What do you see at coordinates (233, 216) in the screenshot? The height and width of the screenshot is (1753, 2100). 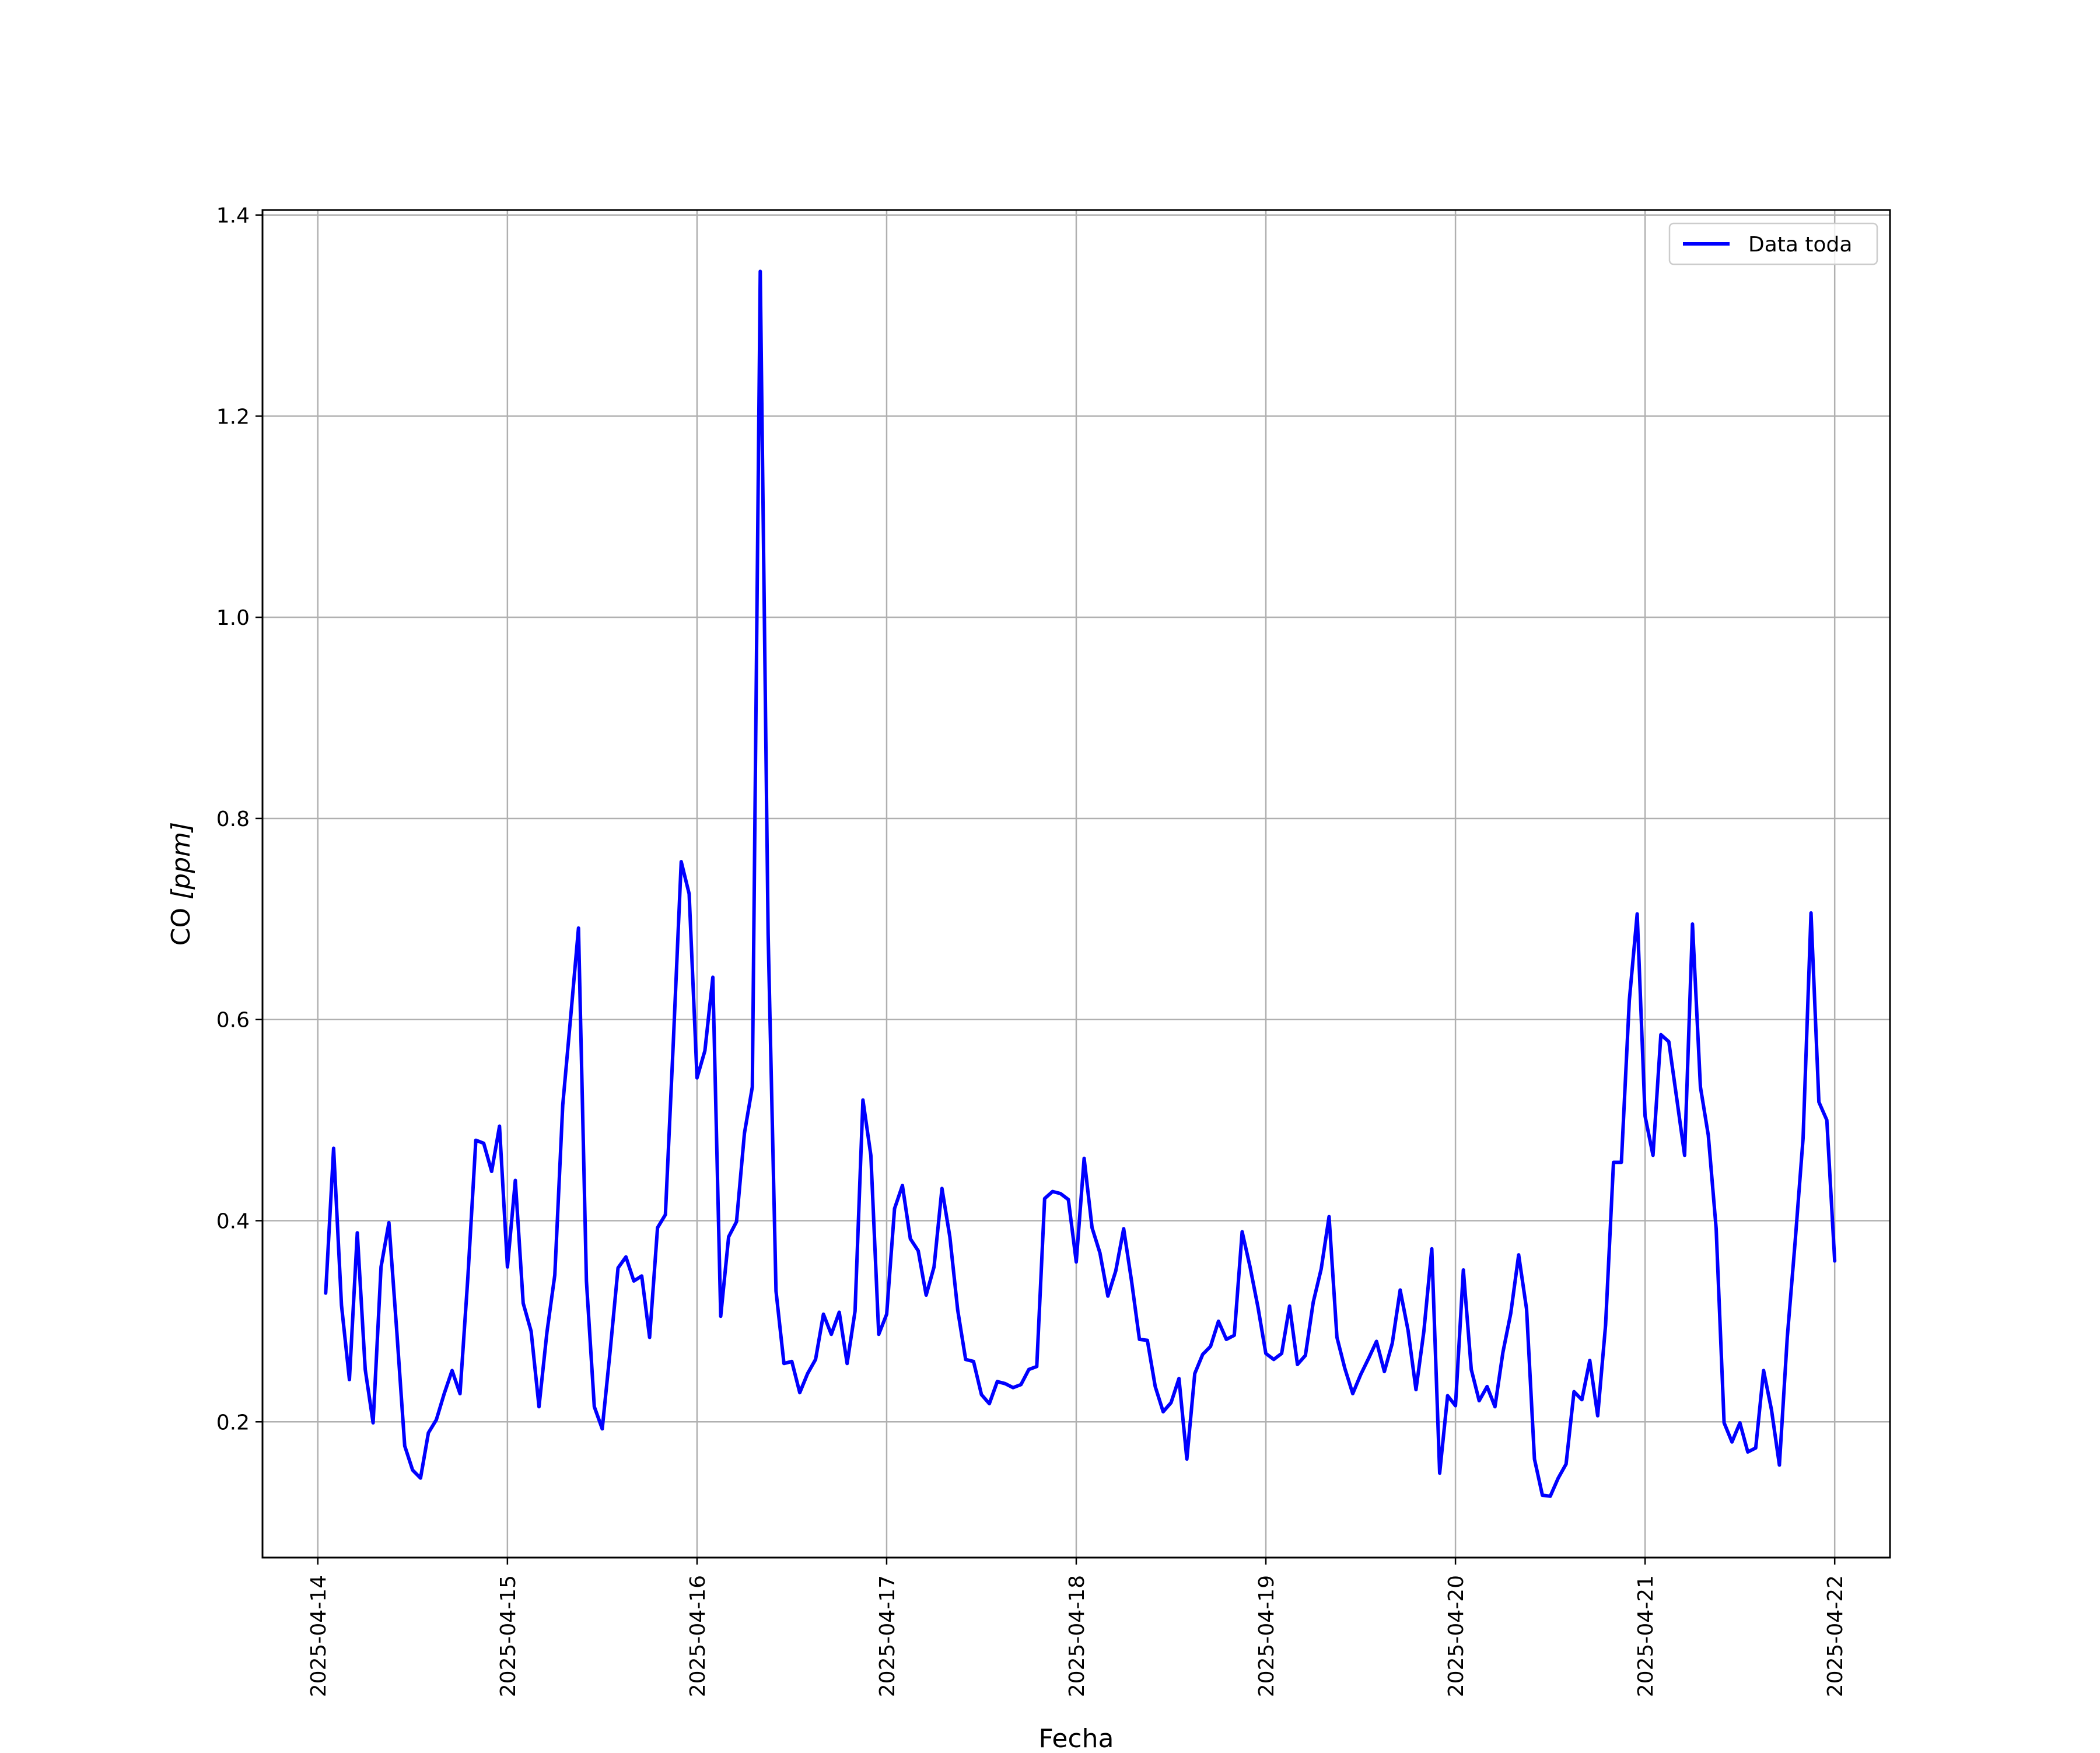 I see `y-tick-label: 1.4` at bounding box center [233, 216].